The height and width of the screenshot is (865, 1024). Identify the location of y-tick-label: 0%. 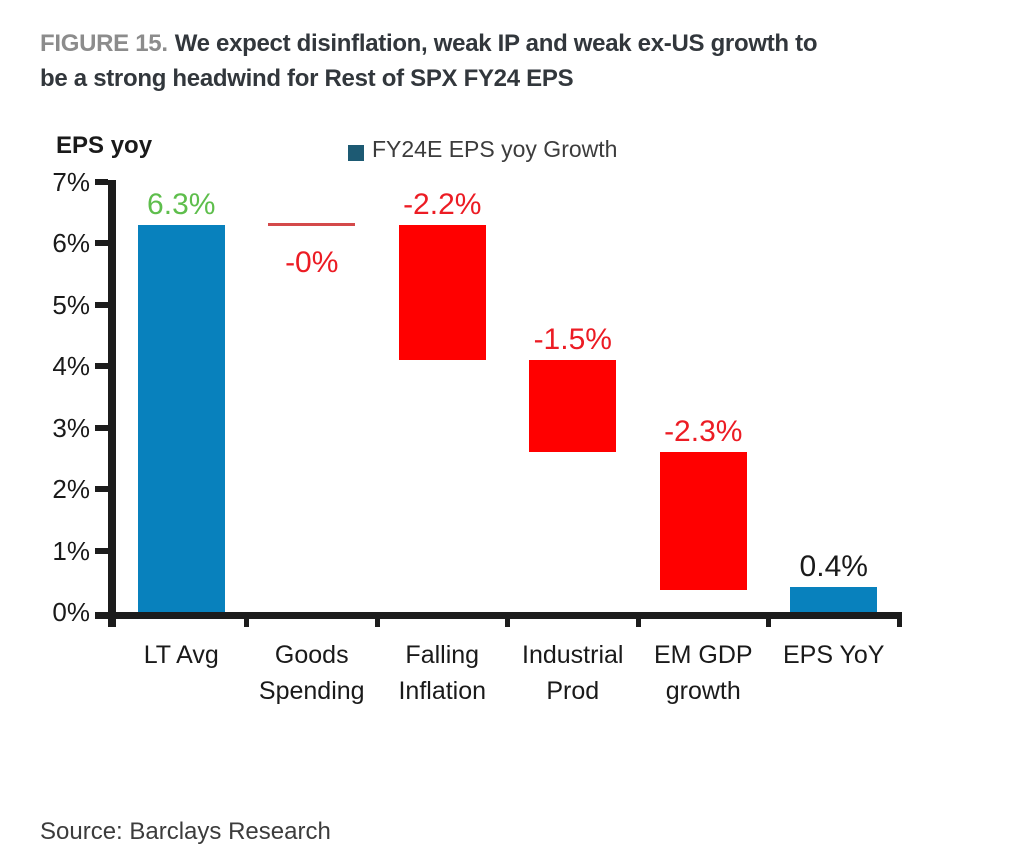
(71, 612).